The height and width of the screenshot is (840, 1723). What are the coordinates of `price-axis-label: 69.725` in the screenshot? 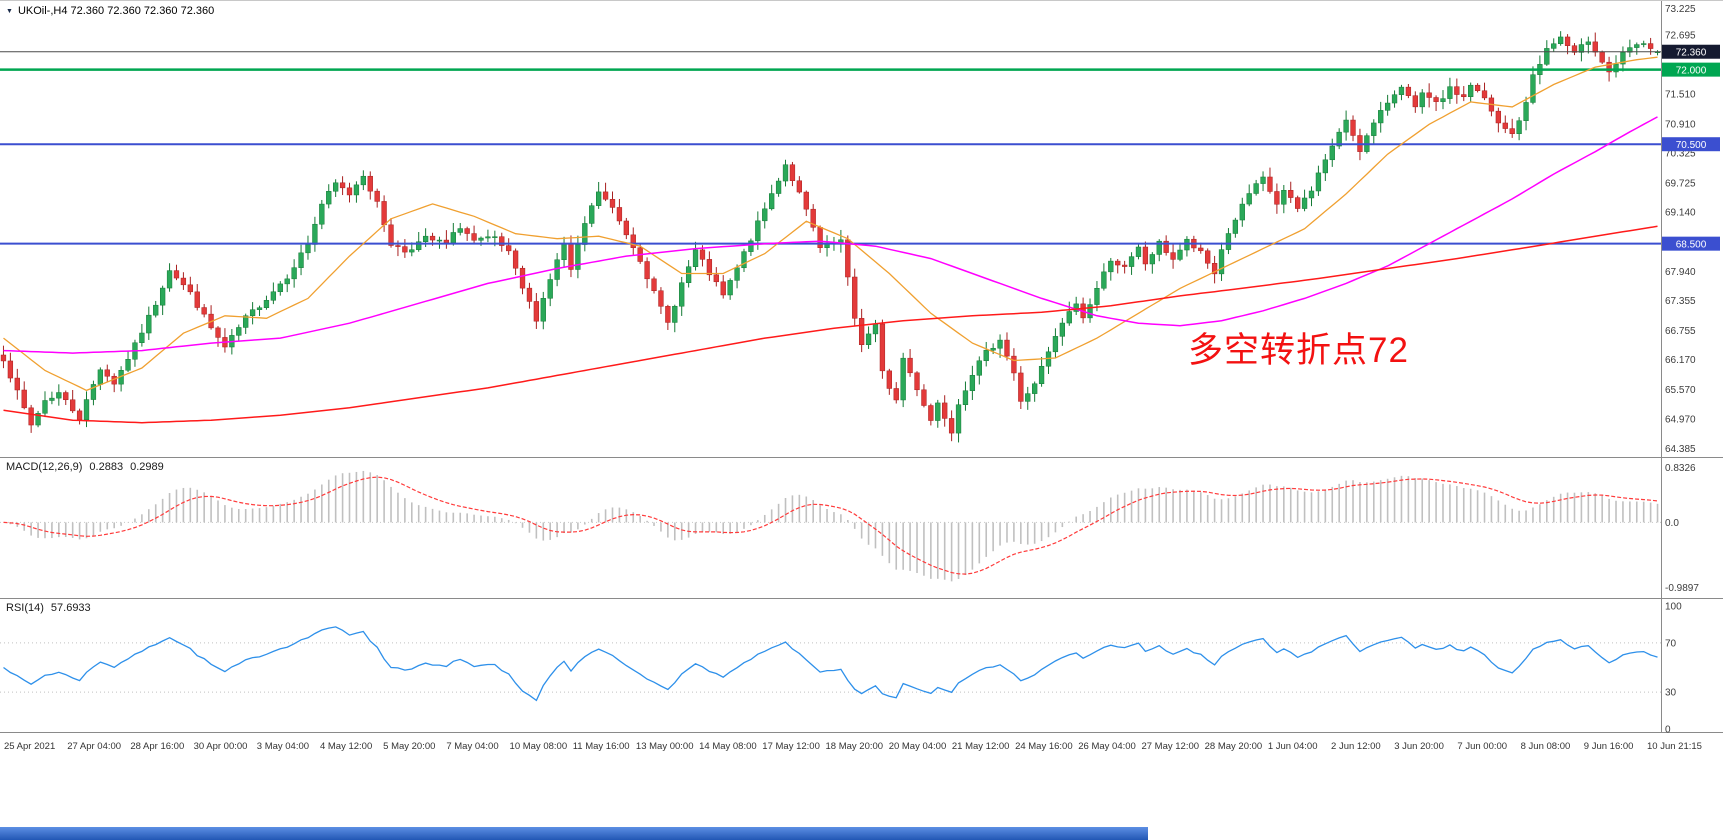 It's located at (1680, 183).